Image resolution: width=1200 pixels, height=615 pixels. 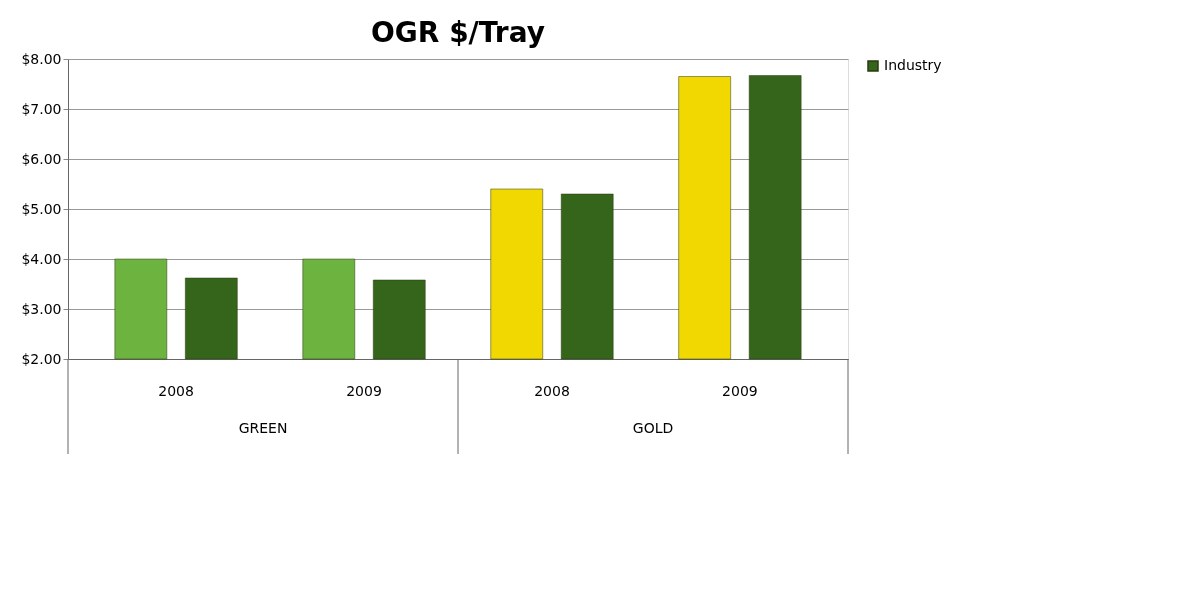 What do you see at coordinates (653, 428) in the screenshot?
I see `text: GOLD` at bounding box center [653, 428].